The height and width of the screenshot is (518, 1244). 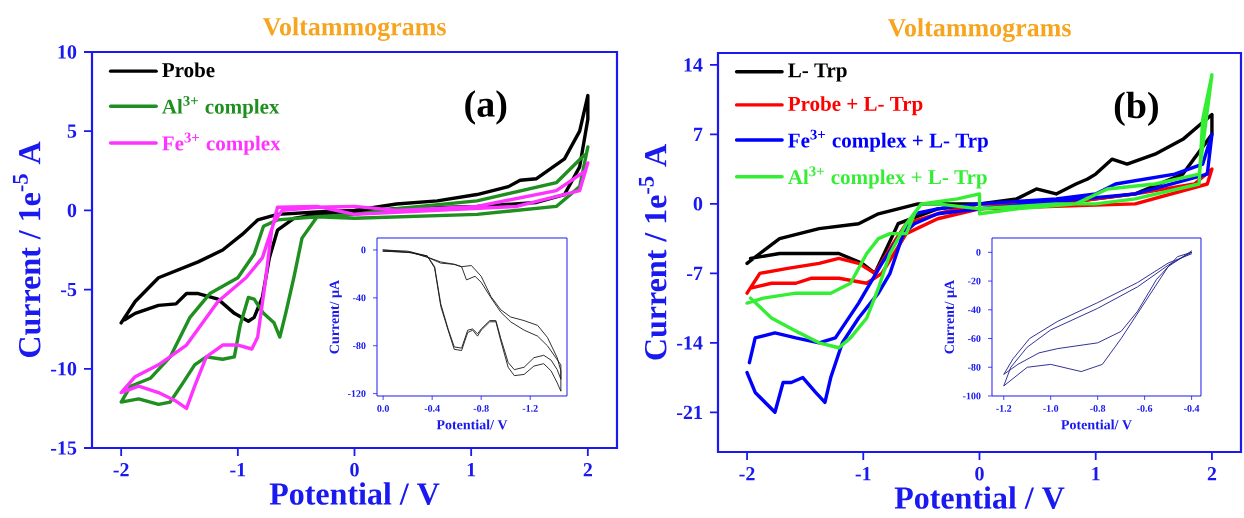 I want to click on y-tick-label: -7, so click(x=695, y=273).